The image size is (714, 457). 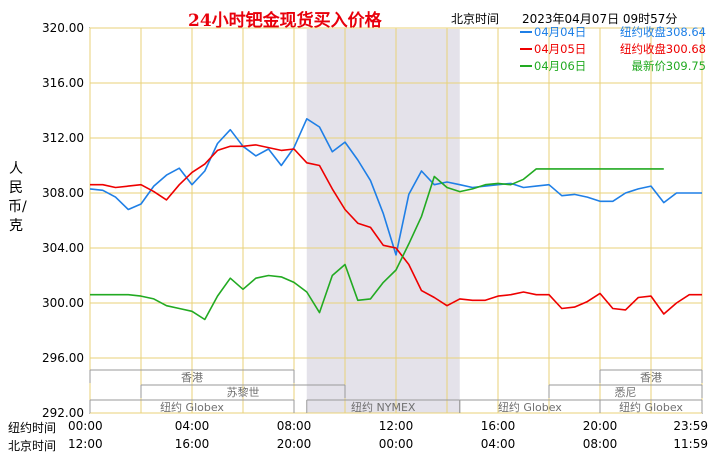 What do you see at coordinates (690, 444) in the screenshot?
I see `x-tick-label-beijing: 11:59` at bounding box center [690, 444].